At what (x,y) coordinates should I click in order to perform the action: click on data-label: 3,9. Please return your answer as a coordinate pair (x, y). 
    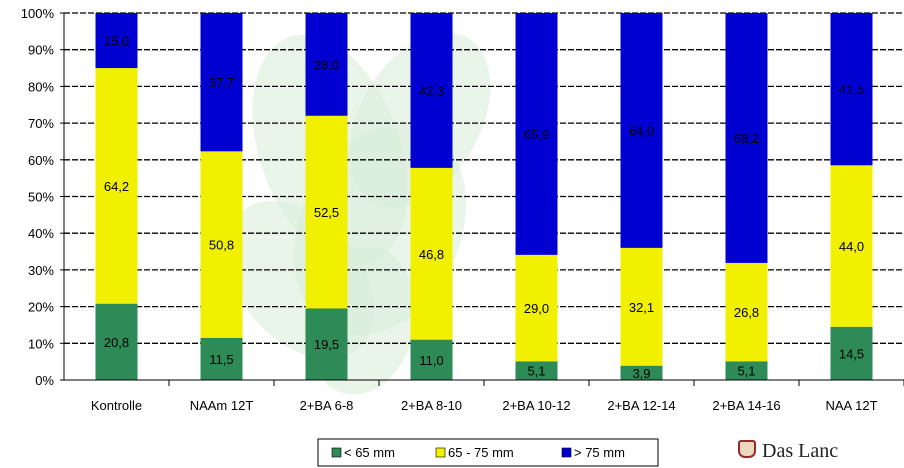
    Looking at the image, I should click on (641, 373).